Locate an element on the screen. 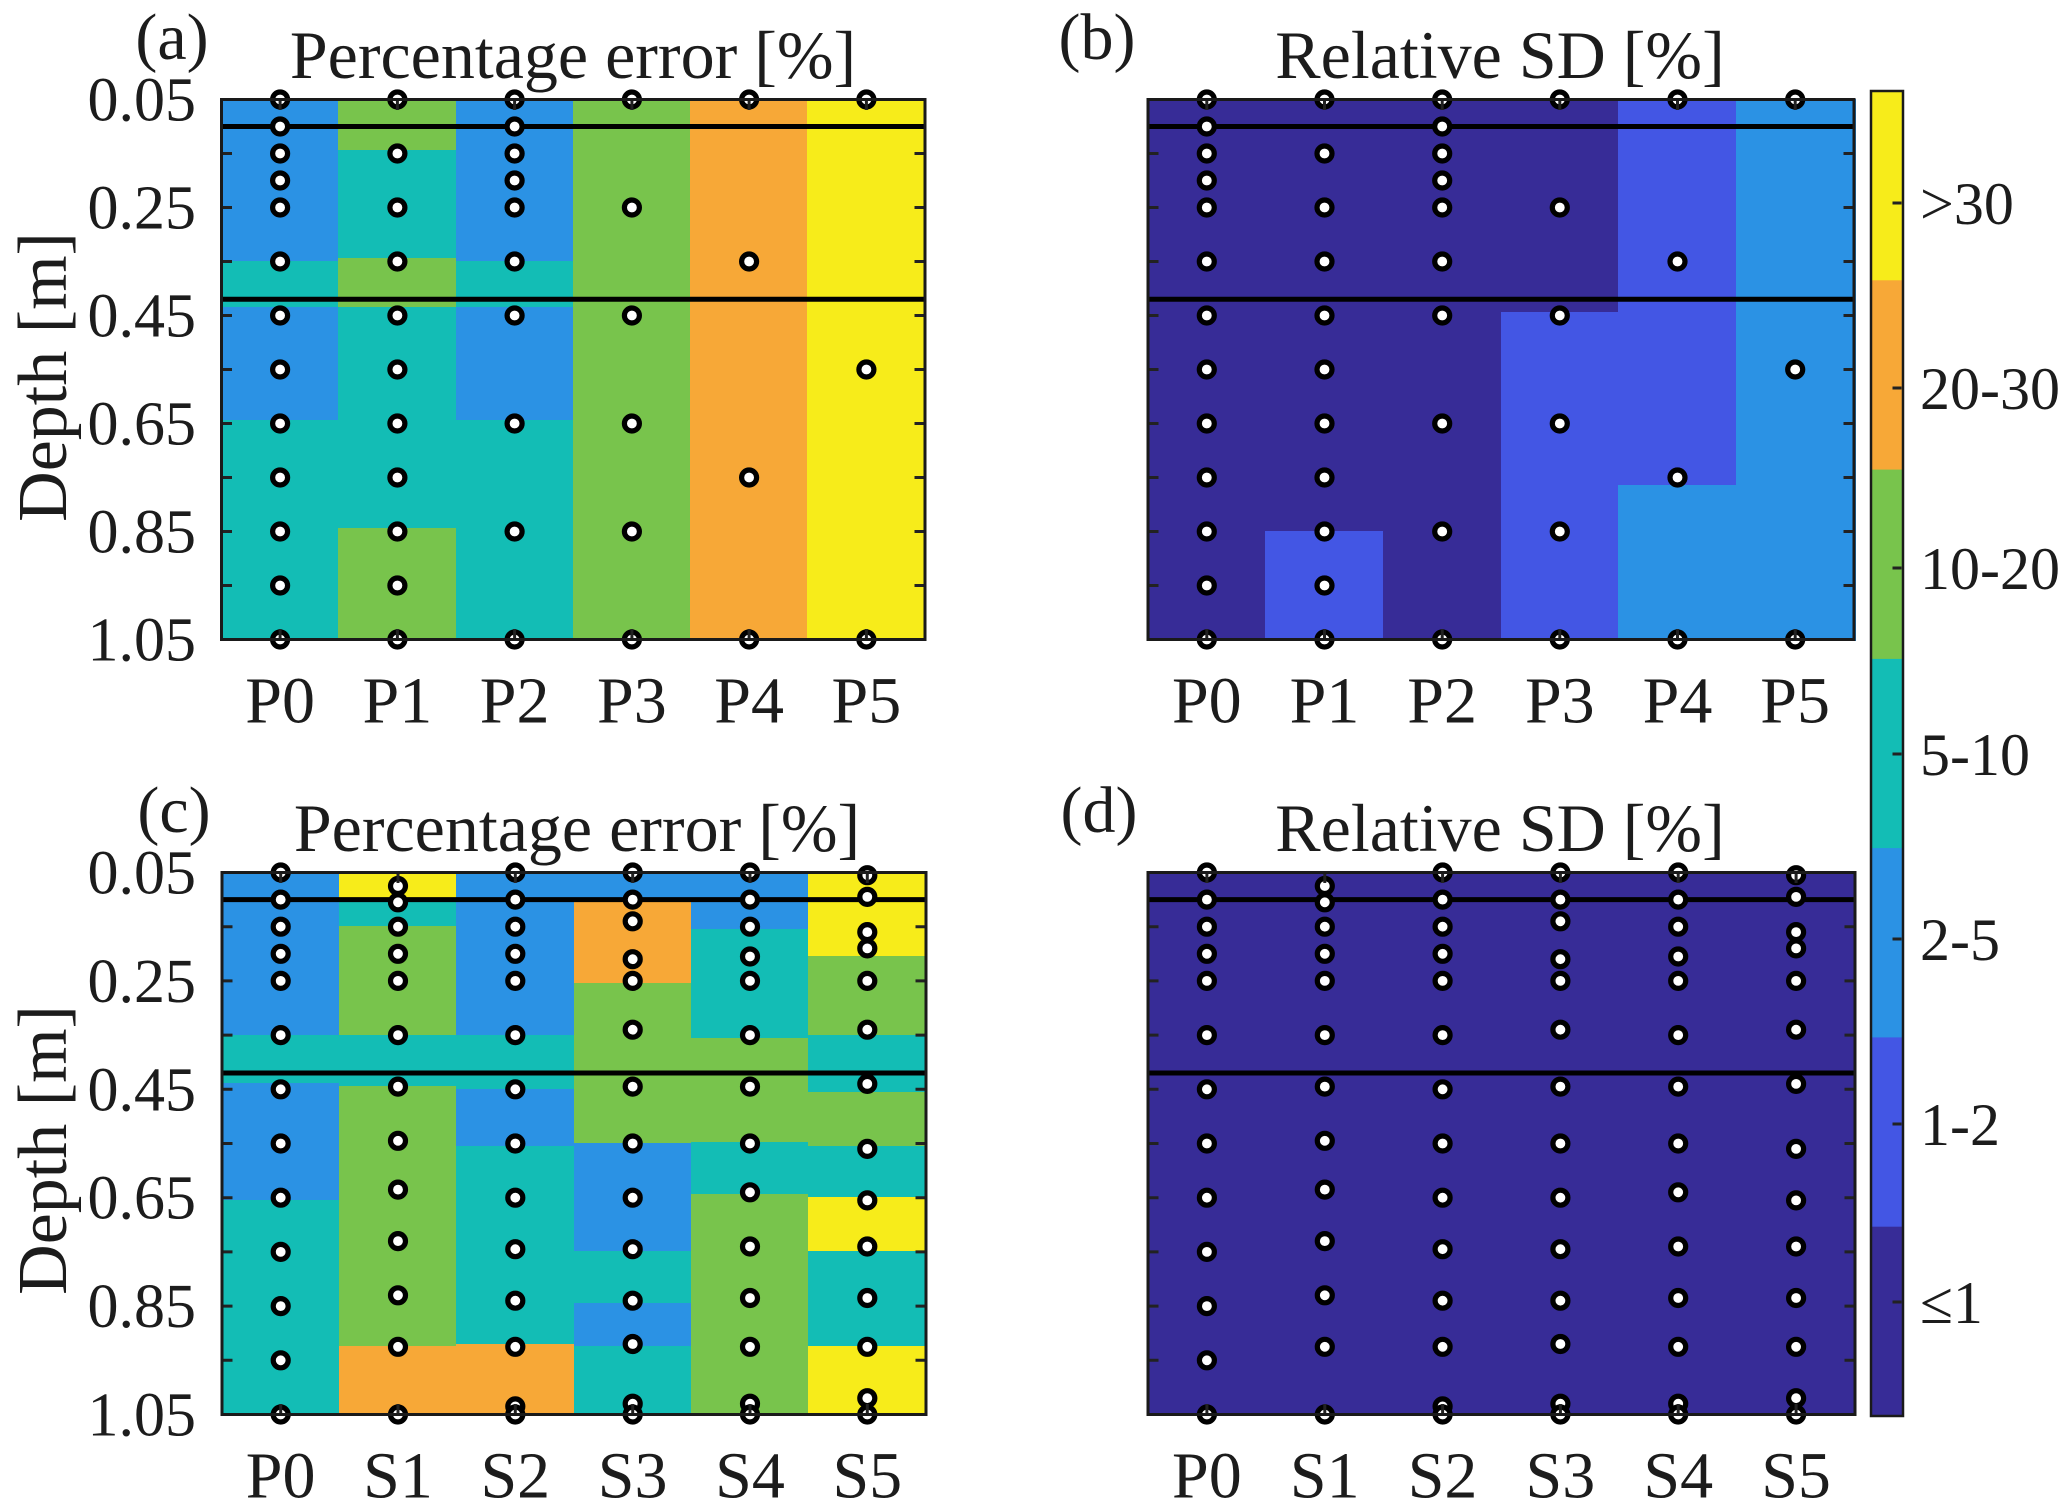  svg-text: 1-2 is located at coordinates (1960, 1125).